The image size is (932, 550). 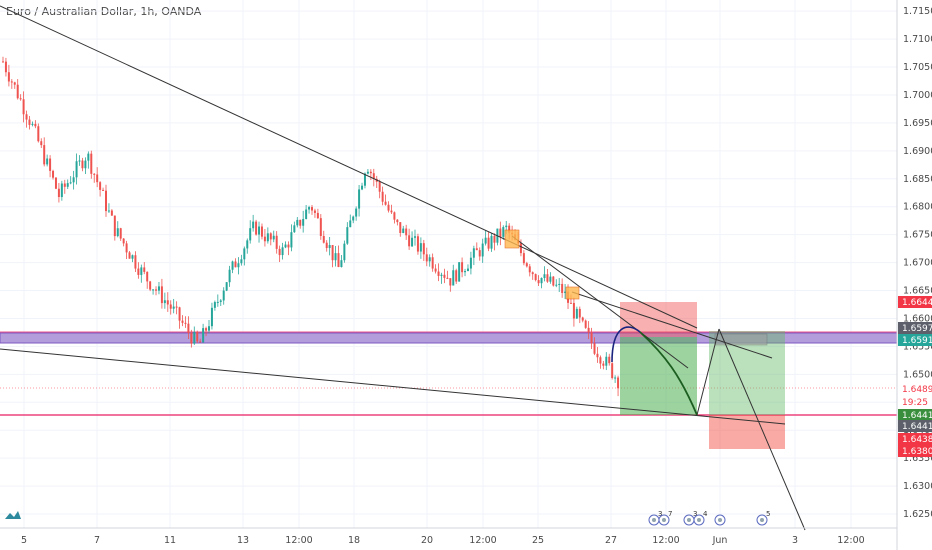 What do you see at coordinates (917, 151) in the screenshot?
I see `y-tick-label: 1.69000` at bounding box center [917, 151].